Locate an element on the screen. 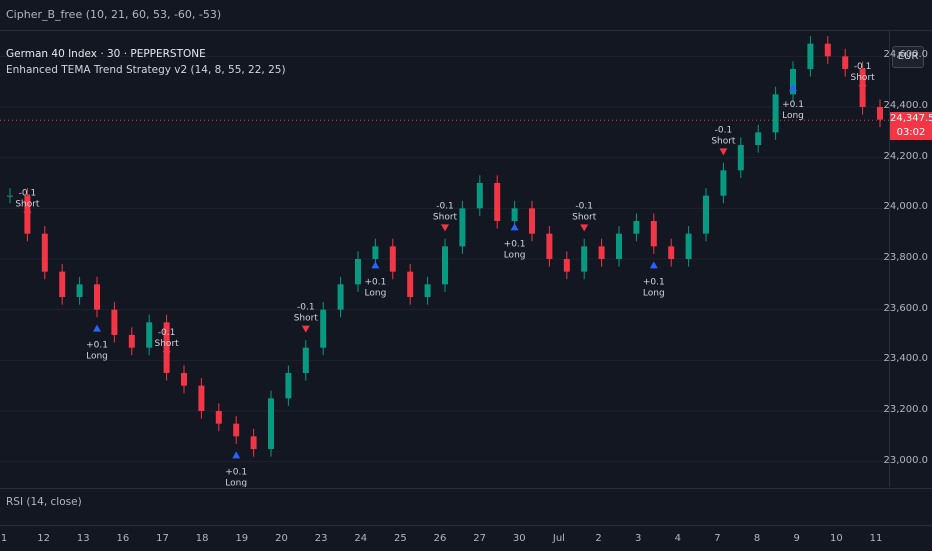  time-label: 2 is located at coordinates (598, 538).